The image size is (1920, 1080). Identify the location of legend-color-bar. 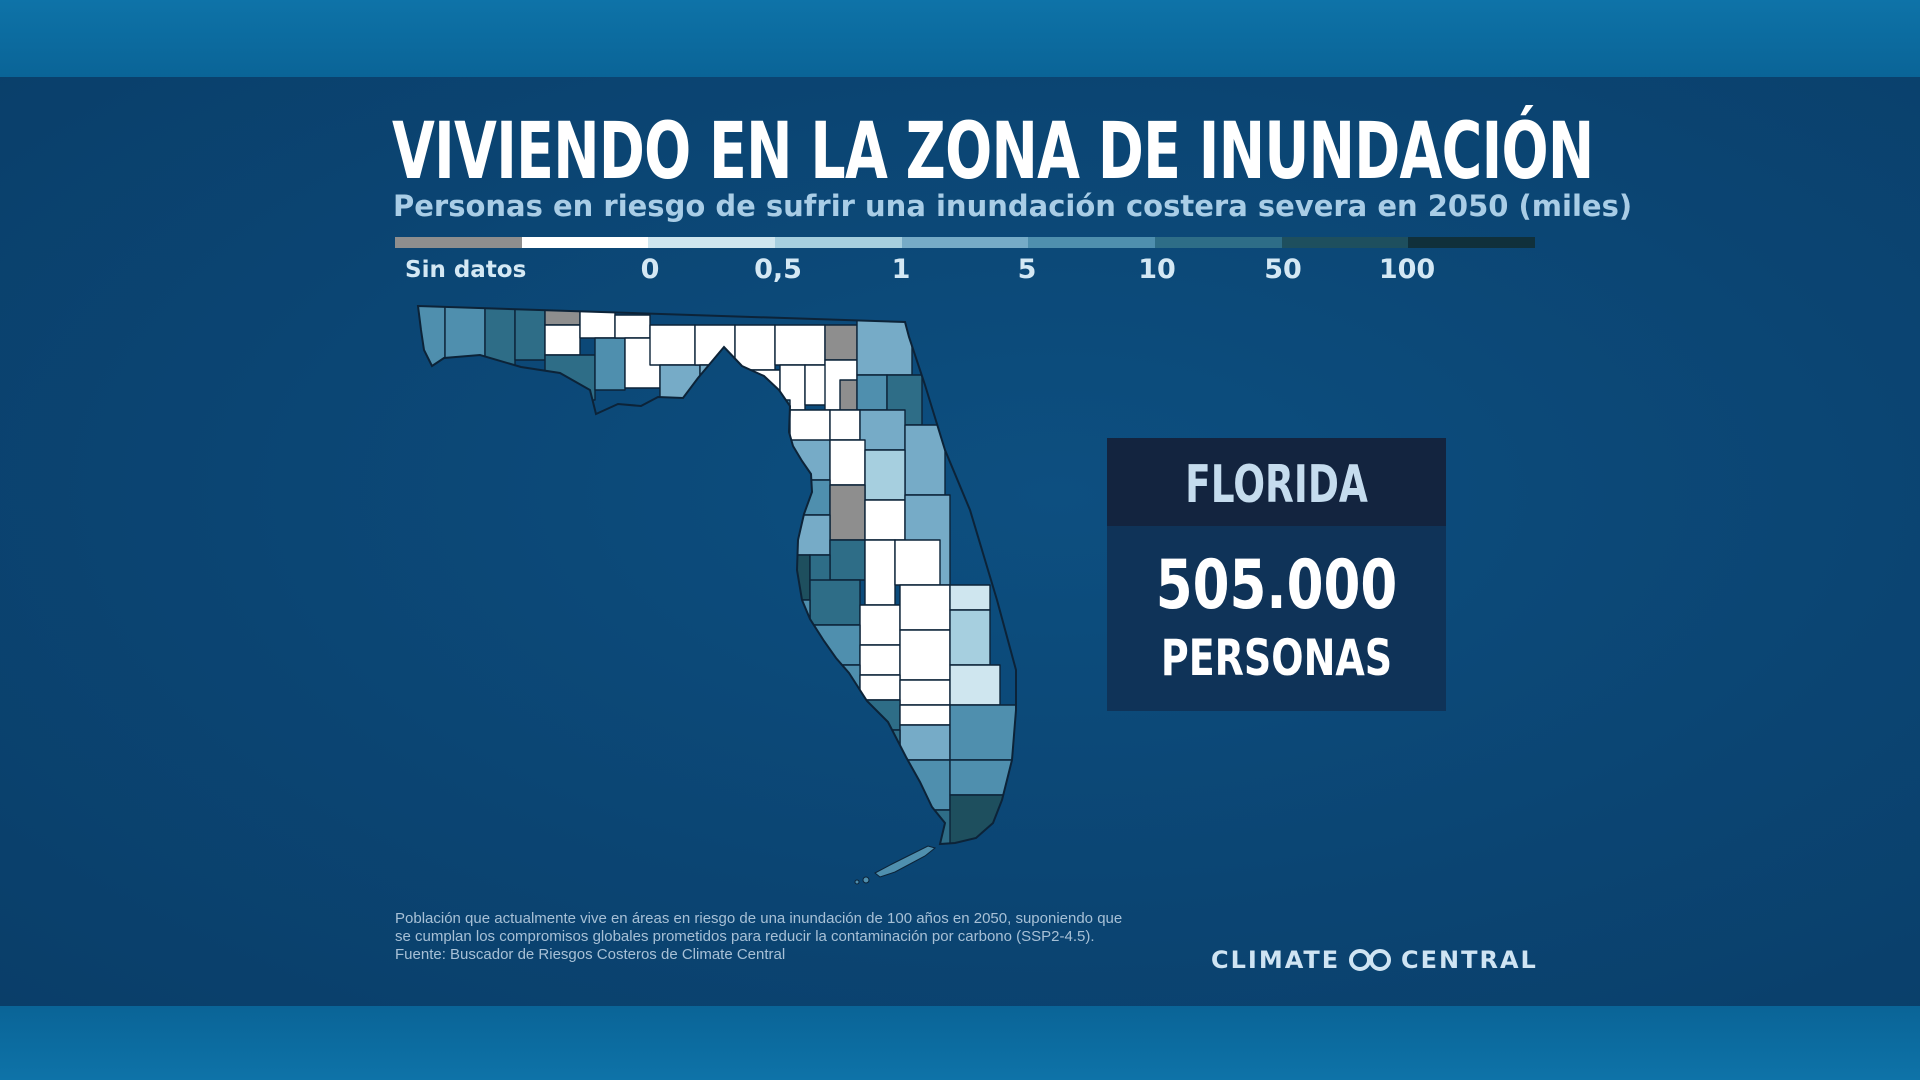
(965, 242).